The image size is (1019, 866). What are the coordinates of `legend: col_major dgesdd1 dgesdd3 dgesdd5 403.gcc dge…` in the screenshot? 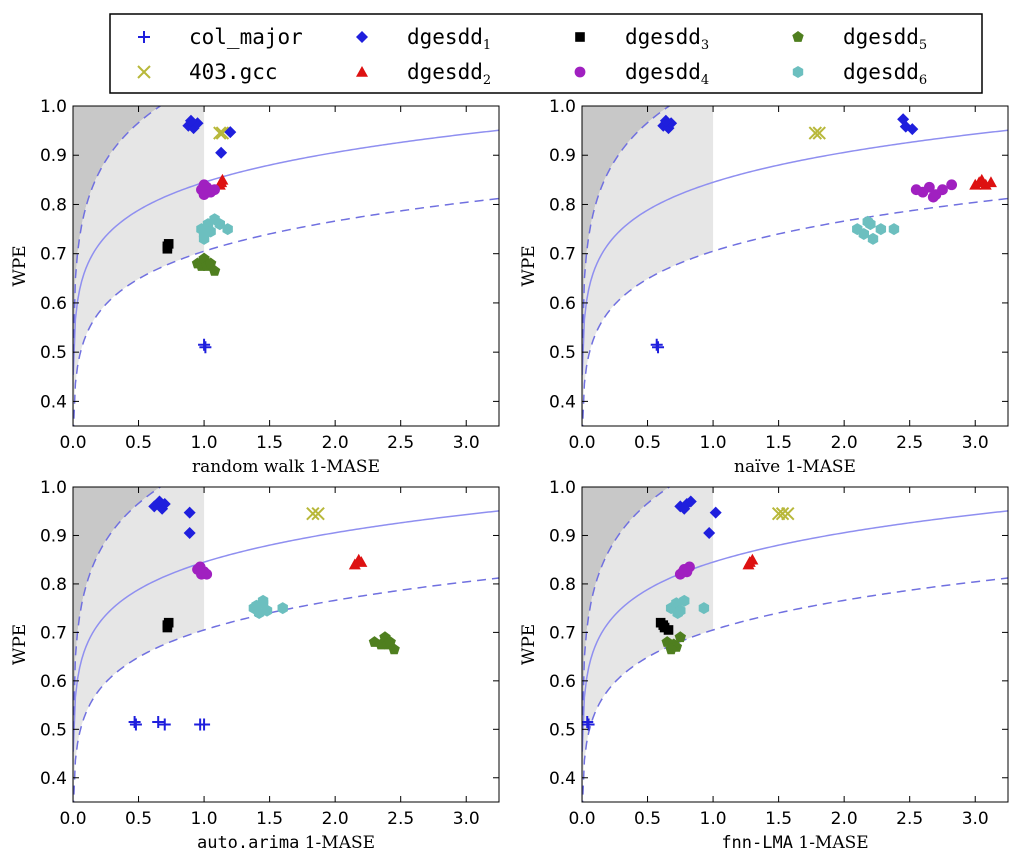 It's located at (546, 53).